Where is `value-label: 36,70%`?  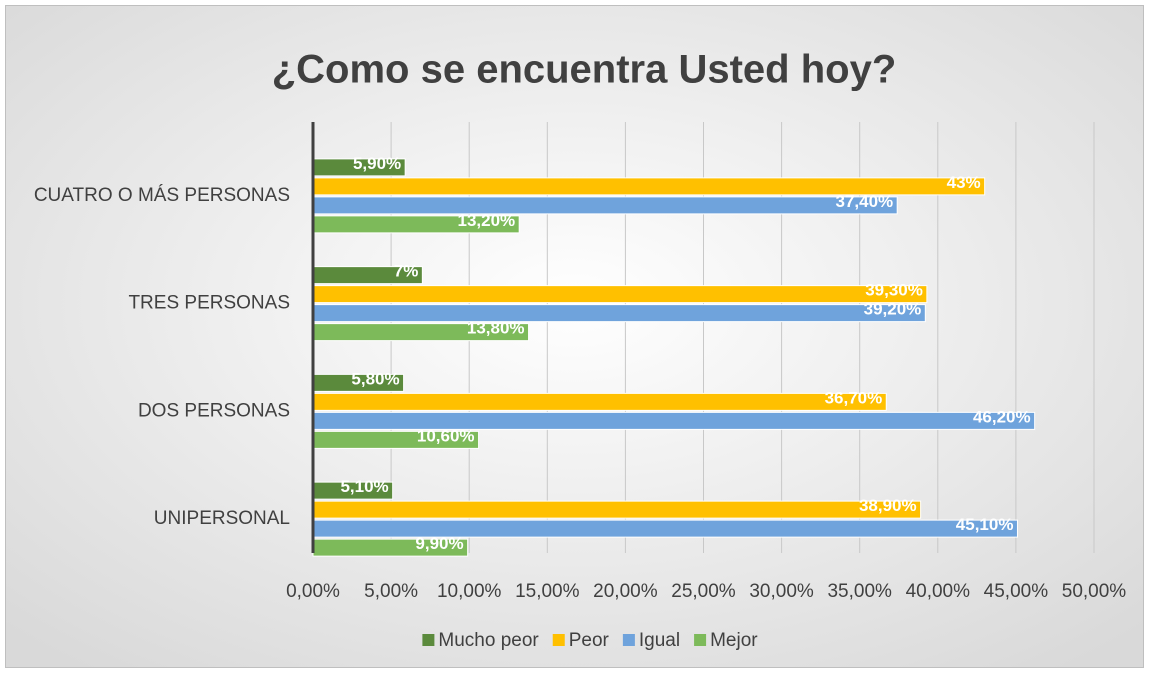
value-label: 36,70% is located at coordinates (854, 397).